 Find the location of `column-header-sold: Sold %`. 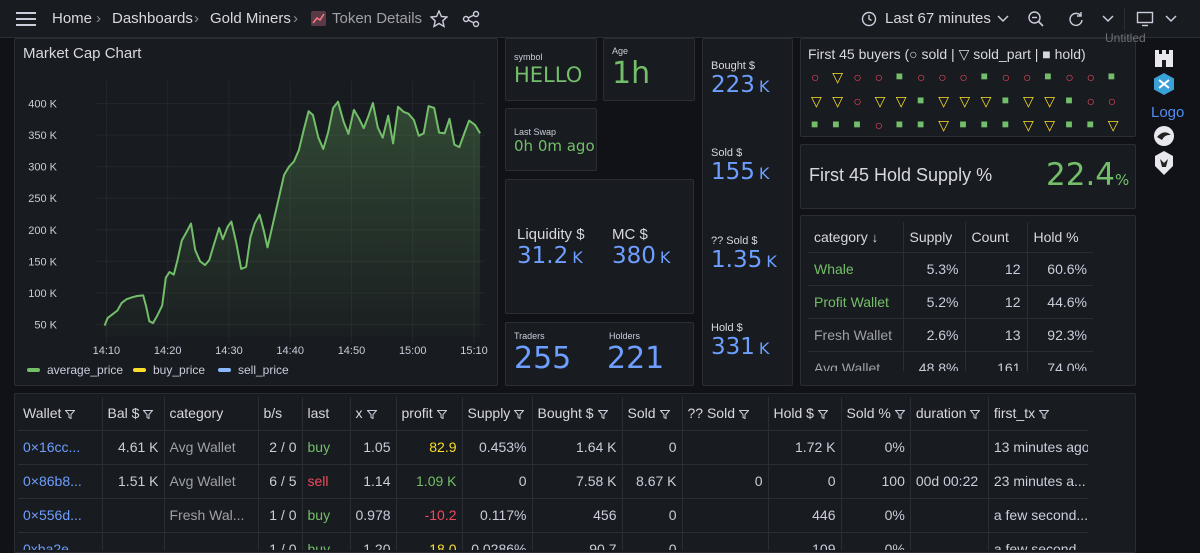

column-header-sold: Sold % is located at coordinates (875, 413).